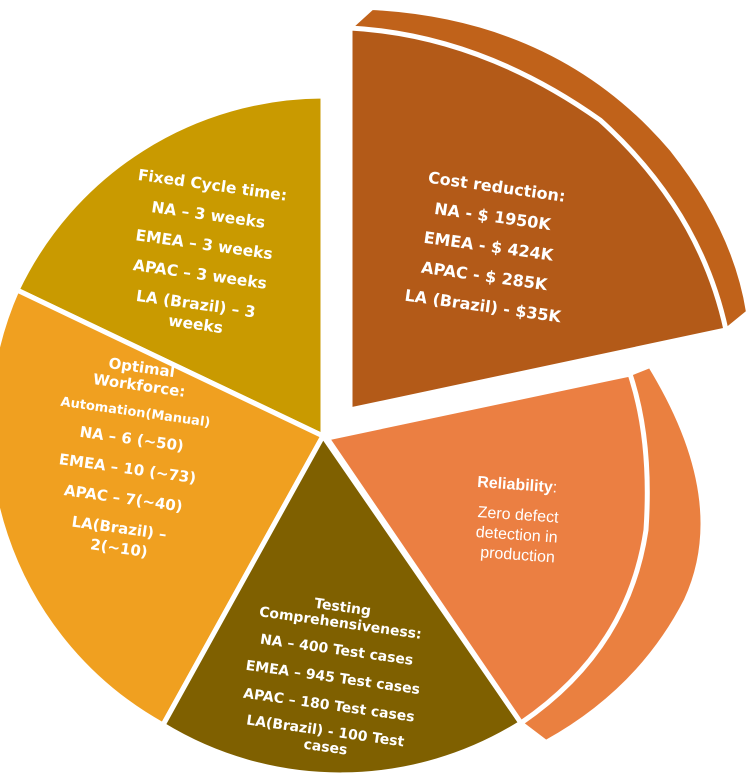 This screenshot has height=778, width=750. Describe the element at coordinates (518, 515) in the screenshot. I see `reliability-line-1: Zero defect` at that location.